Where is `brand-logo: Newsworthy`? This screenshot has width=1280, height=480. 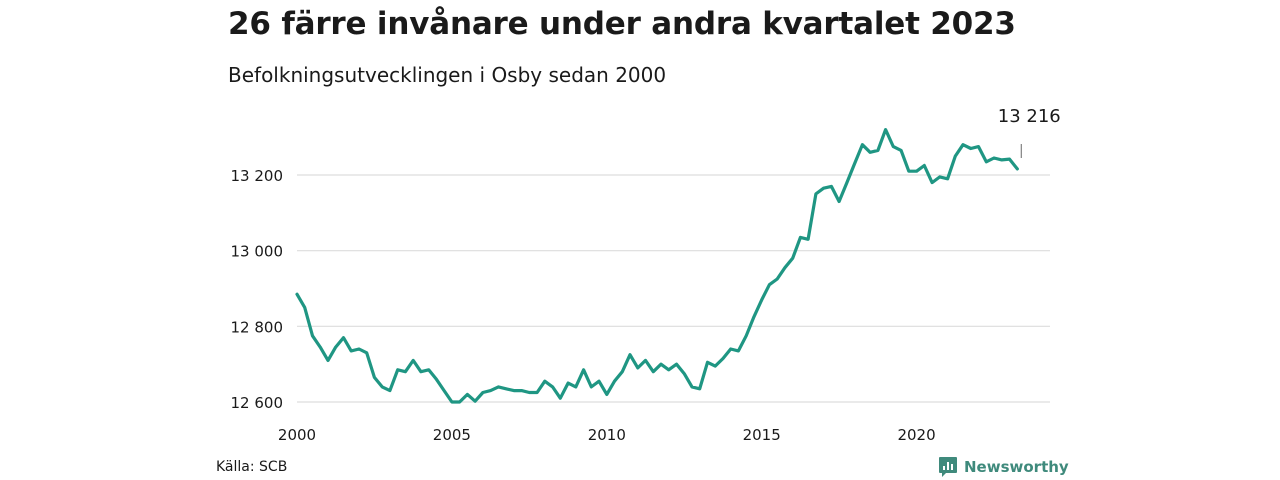 brand-logo: Newsworthy is located at coordinates (1003, 467).